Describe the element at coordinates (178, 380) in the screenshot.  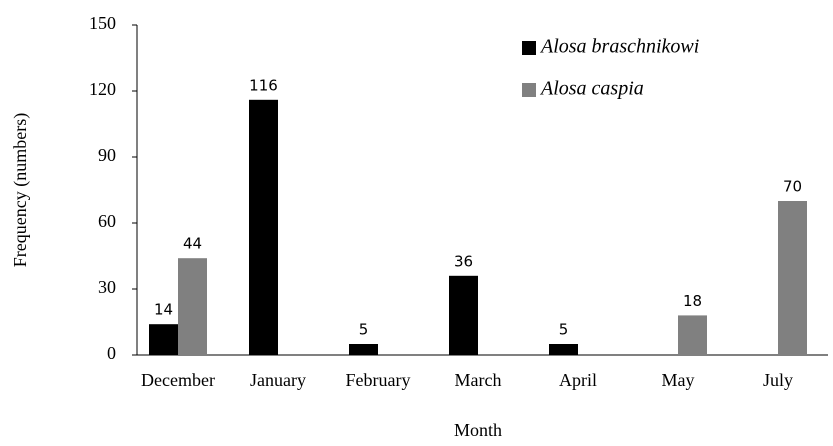
I see `x-tick-label: December` at that location.